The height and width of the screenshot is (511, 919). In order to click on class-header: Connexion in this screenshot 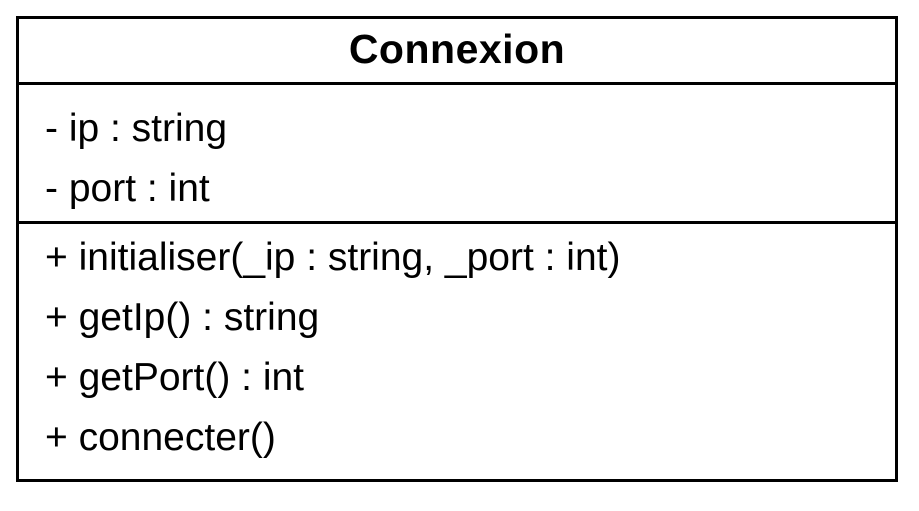, I will do `click(457, 52)`.